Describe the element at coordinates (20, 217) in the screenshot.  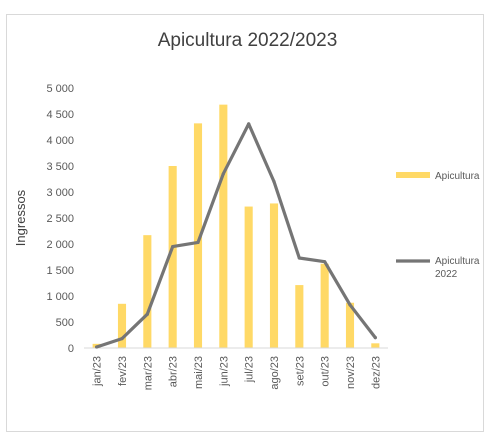
I see `y-axis-title: Ingressos` at that location.